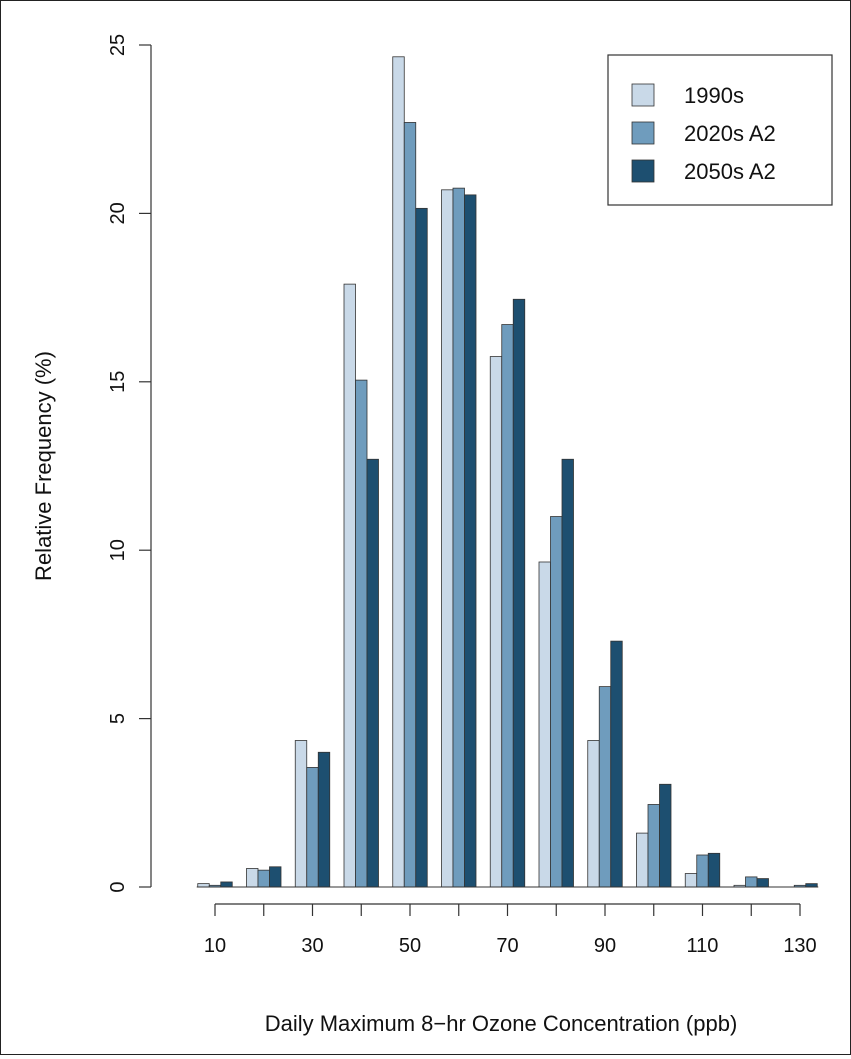  Describe the element at coordinates (703, 946) in the screenshot. I see `x-tick-label-110: 110` at that location.